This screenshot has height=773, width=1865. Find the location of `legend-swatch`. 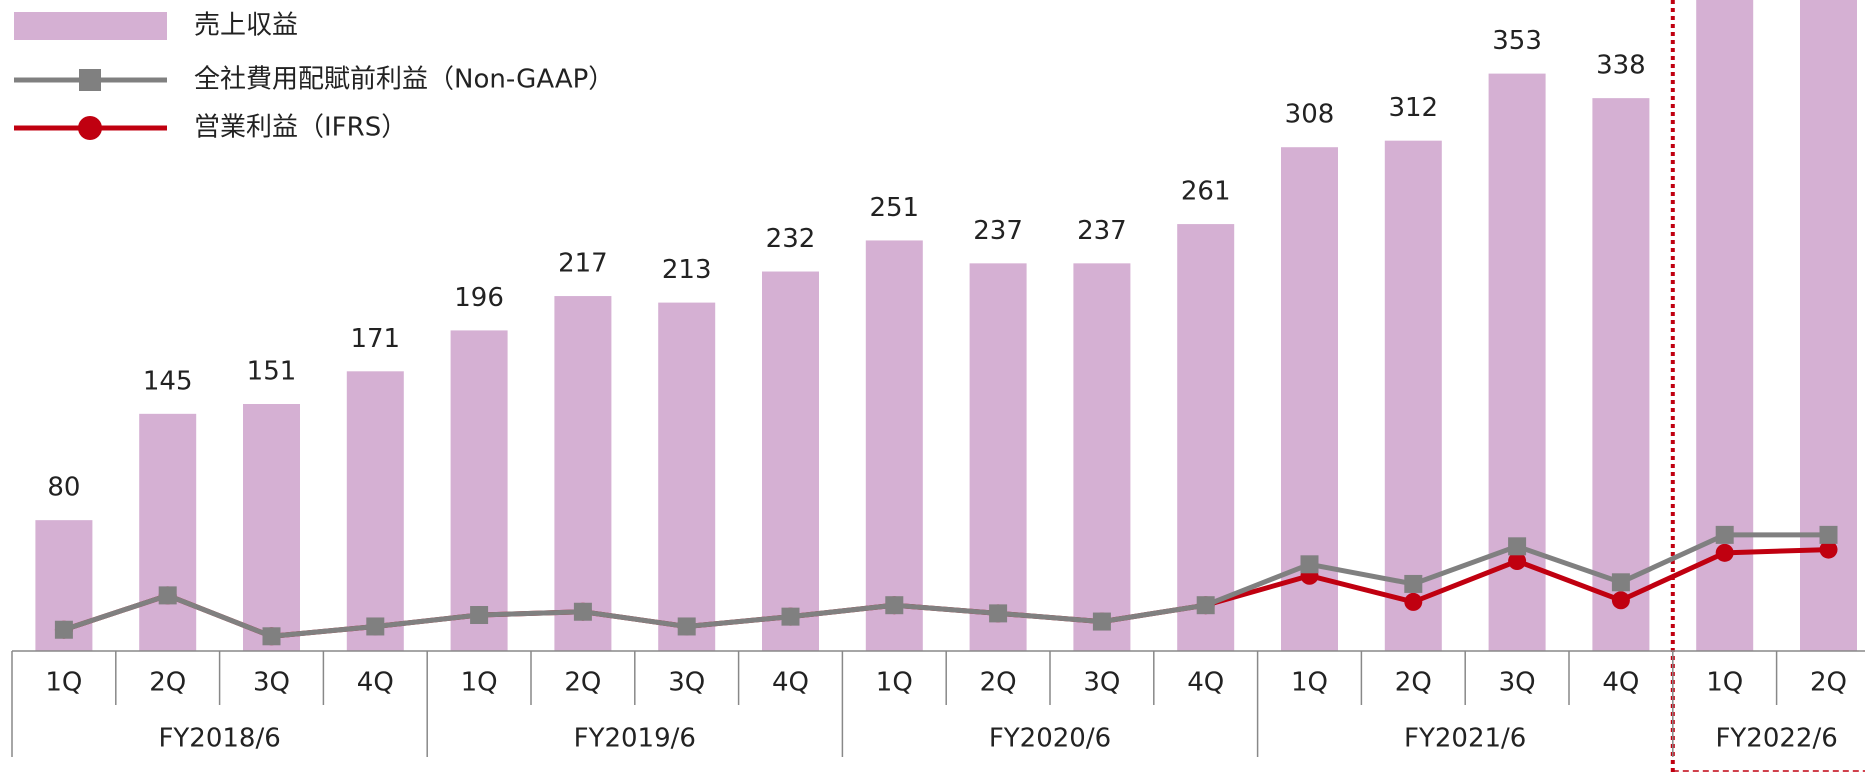

legend-swatch is located at coordinates (90, 26).